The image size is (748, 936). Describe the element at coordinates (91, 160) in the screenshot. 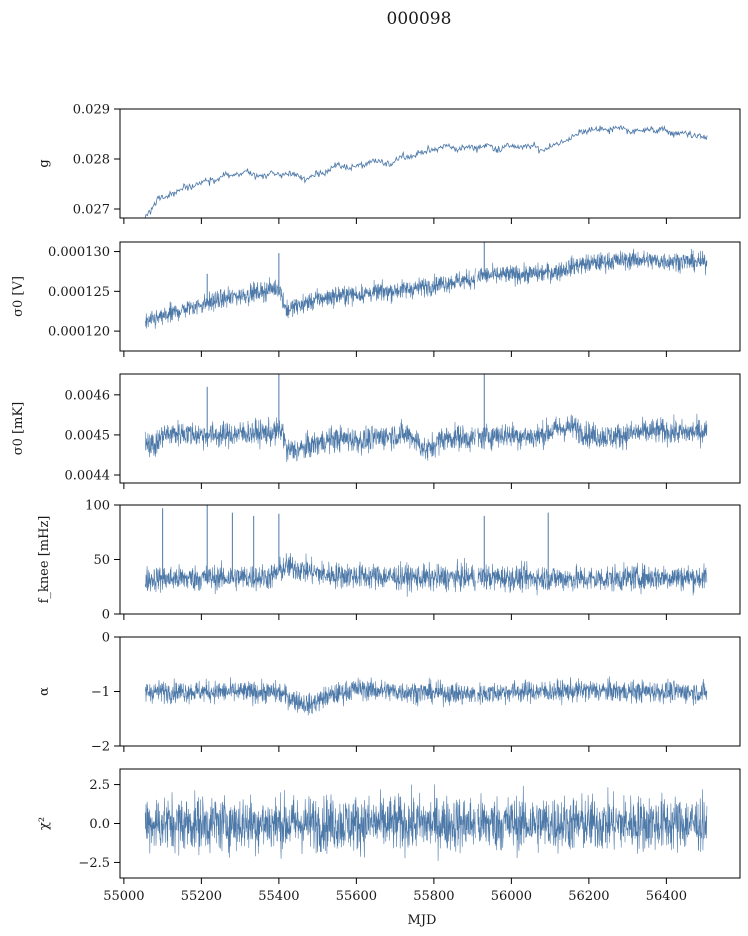

I see `y-tick-label: 0.028` at that location.